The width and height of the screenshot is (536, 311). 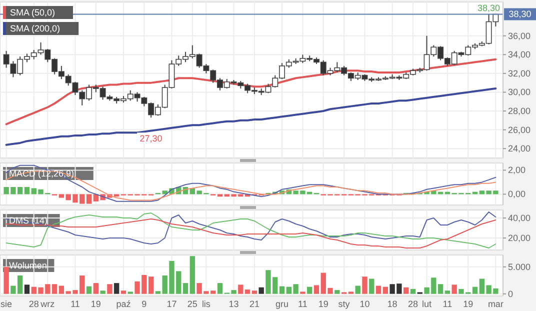 I want to click on x-tick-label: lut, so click(x=427, y=304).